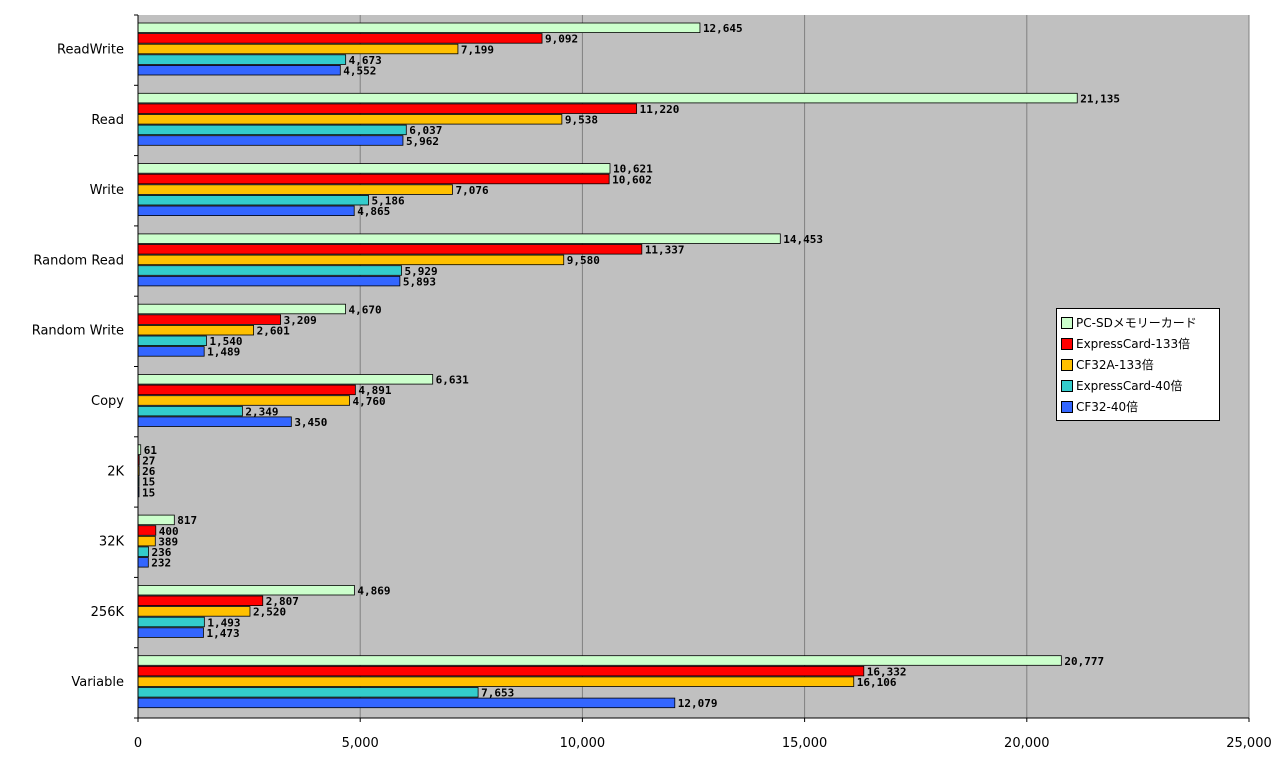  Describe the element at coordinates (168, 541) in the screenshot. I see `data-label: 389` at that location.